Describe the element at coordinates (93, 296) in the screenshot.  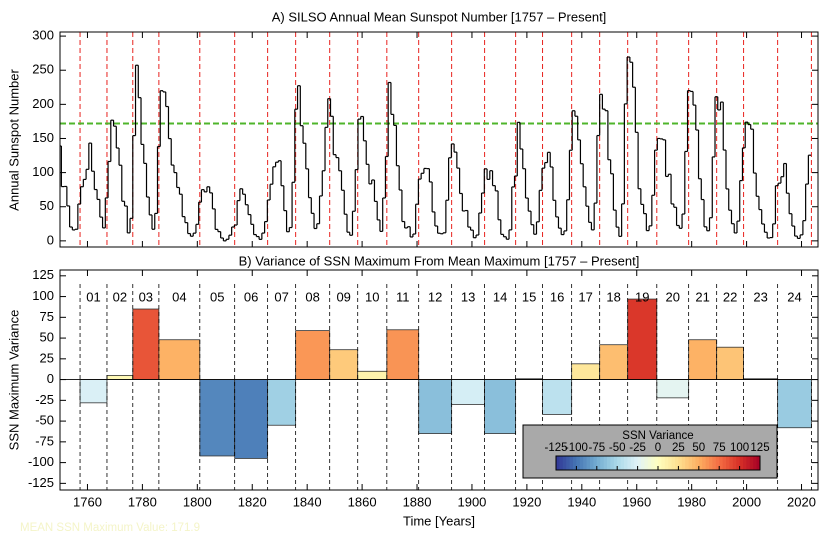
I see `cycle-label: 01` at that location.